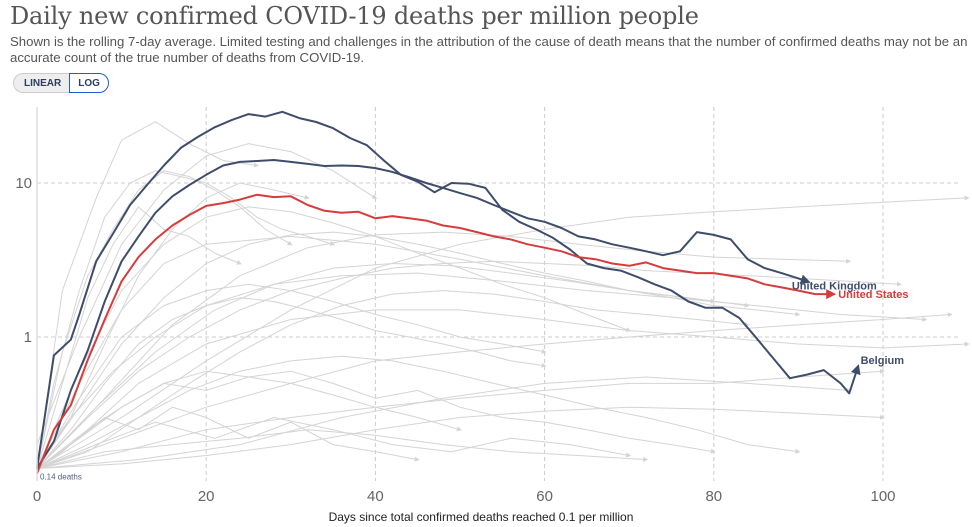  Describe the element at coordinates (37, 496) in the screenshot. I see `x-tick-label: 0` at that location.